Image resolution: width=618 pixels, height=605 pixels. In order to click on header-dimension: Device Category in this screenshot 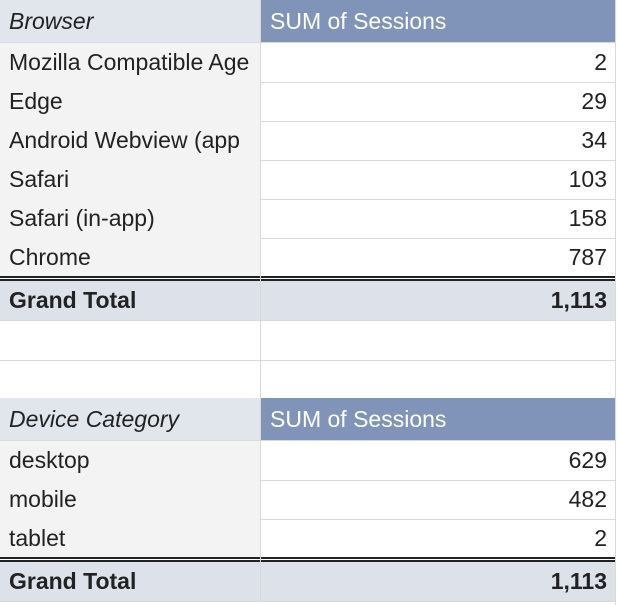, I will do `click(130, 419)`.